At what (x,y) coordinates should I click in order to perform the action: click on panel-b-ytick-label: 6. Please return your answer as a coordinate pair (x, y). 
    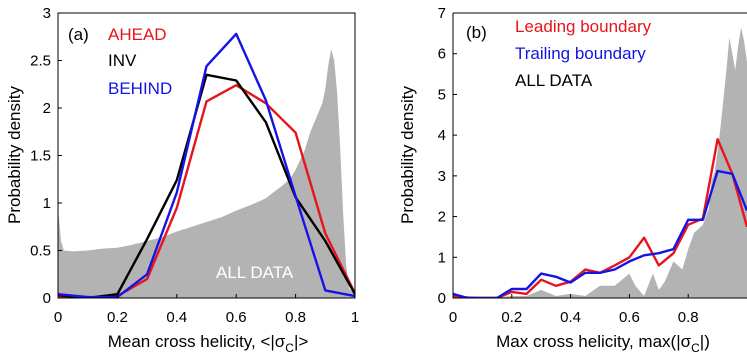
    Looking at the image, I should click on (442, 54).